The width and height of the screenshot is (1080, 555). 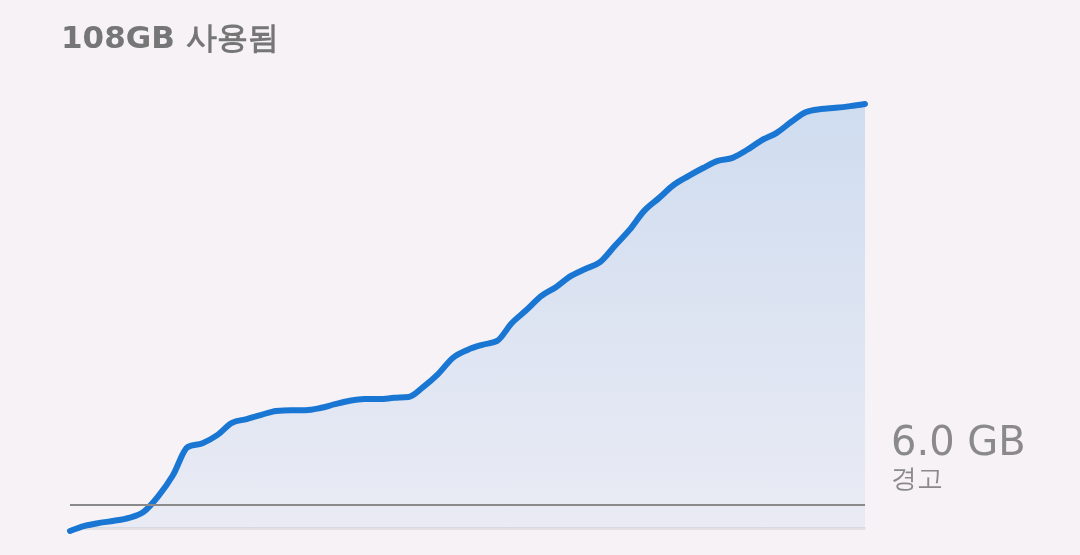 I want to click on text: 경고, so click(x=917, y=478).